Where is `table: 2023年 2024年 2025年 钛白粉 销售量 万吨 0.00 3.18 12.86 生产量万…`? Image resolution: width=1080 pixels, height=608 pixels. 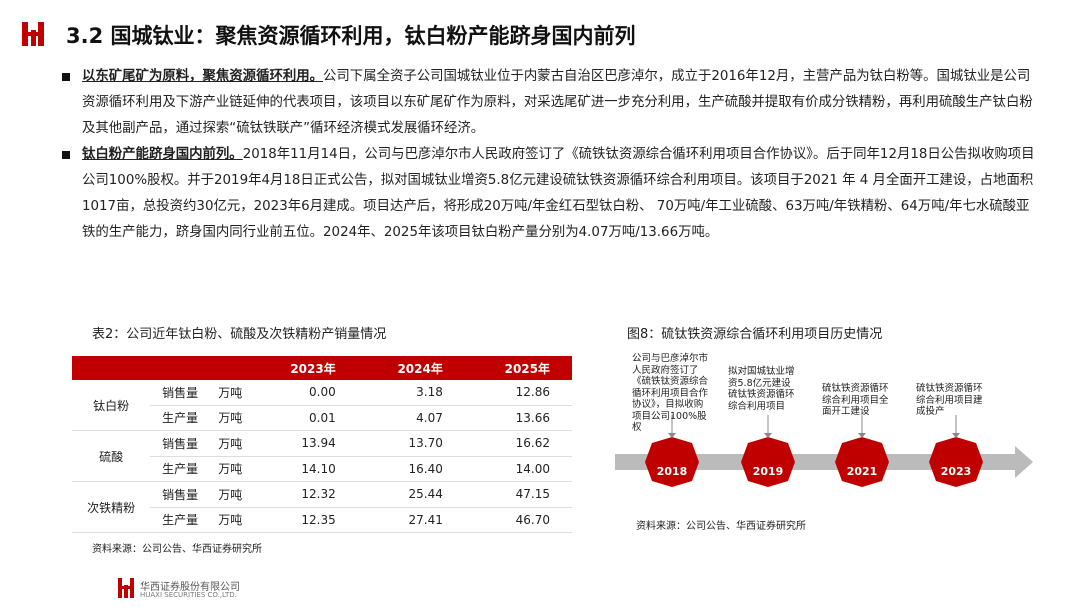
table: 2023年 2024年 2025年 钛白粉 销售量 万吨 0.00 3.18 12.86 生产量万… is located at coordinates (322, 444).